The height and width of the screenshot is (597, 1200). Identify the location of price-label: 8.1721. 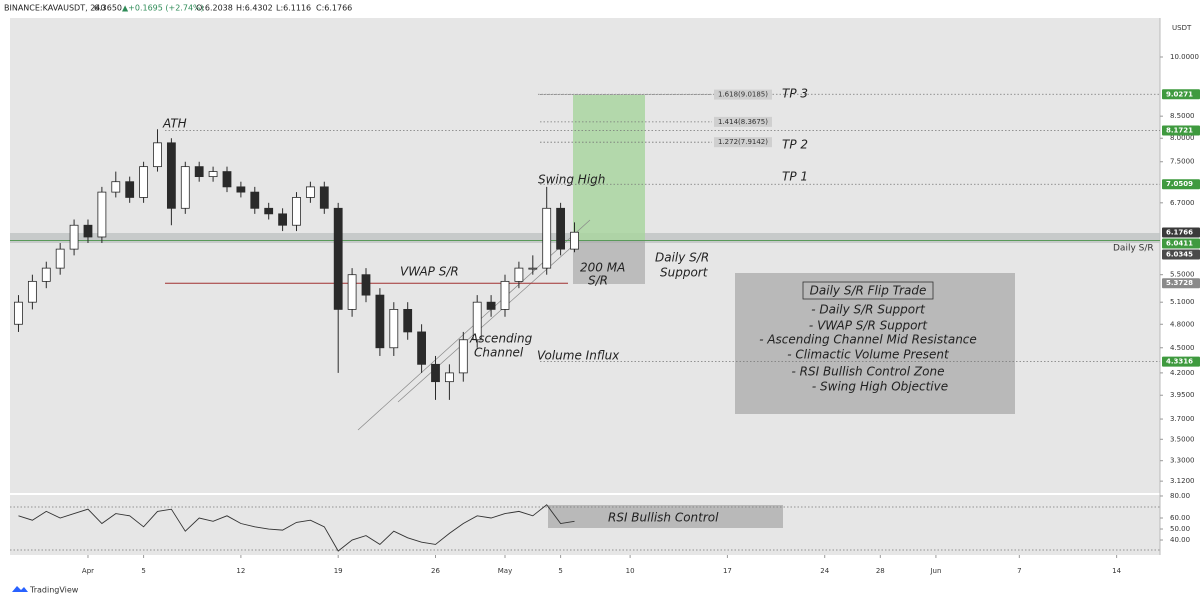
(1179, 130).